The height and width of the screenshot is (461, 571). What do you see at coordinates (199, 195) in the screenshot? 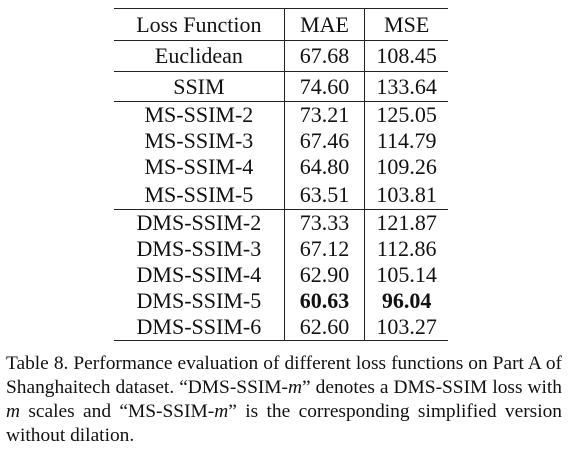
I see `cell-loss: MS-SSIM-5` at bounding box center [199, 195].